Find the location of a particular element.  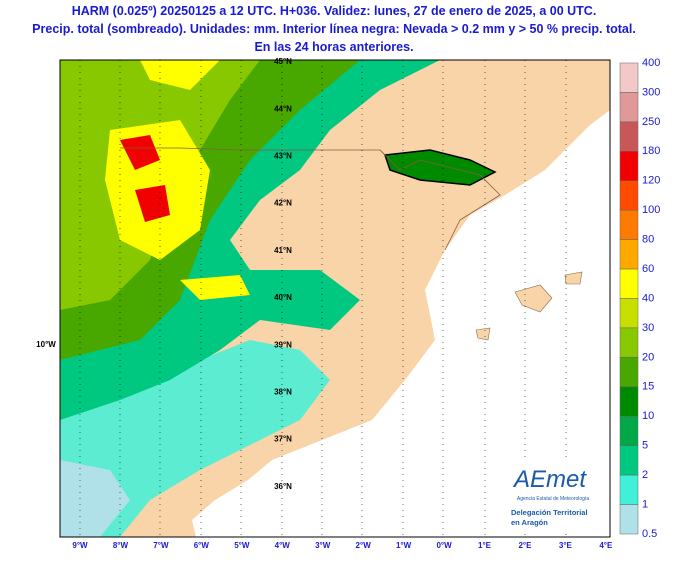

lon-label: 3°W is located at coordinates (323, 545).